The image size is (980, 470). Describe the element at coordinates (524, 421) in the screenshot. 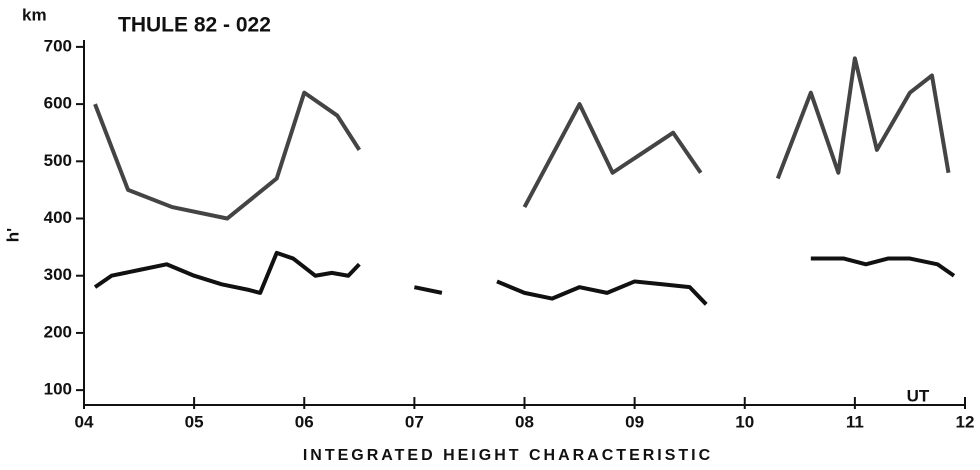

I see `x-tick-label: 08` at that location.